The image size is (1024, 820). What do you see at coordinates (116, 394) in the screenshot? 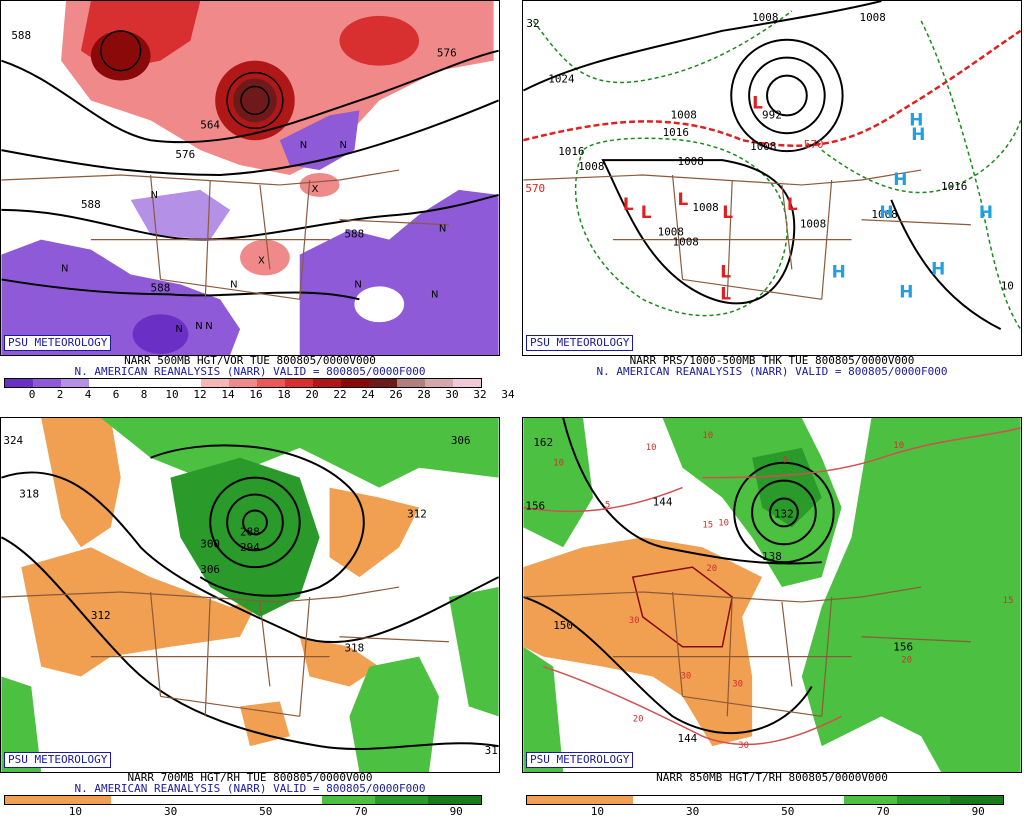
I see `colorbar-tick-label: 6` at bounding box center [116, 394].